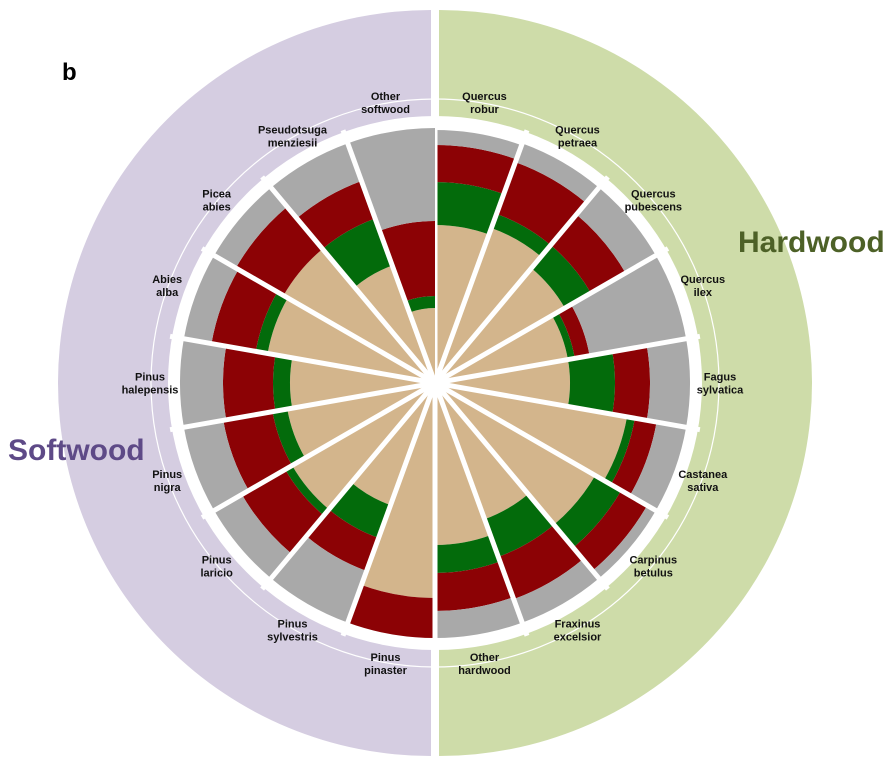 Image resolution: width=895 pixels, height=765 pixels. Describe the element at coordinates (703, 481) in the screenshot. I see `category-label: Castanea sativa` at that location.